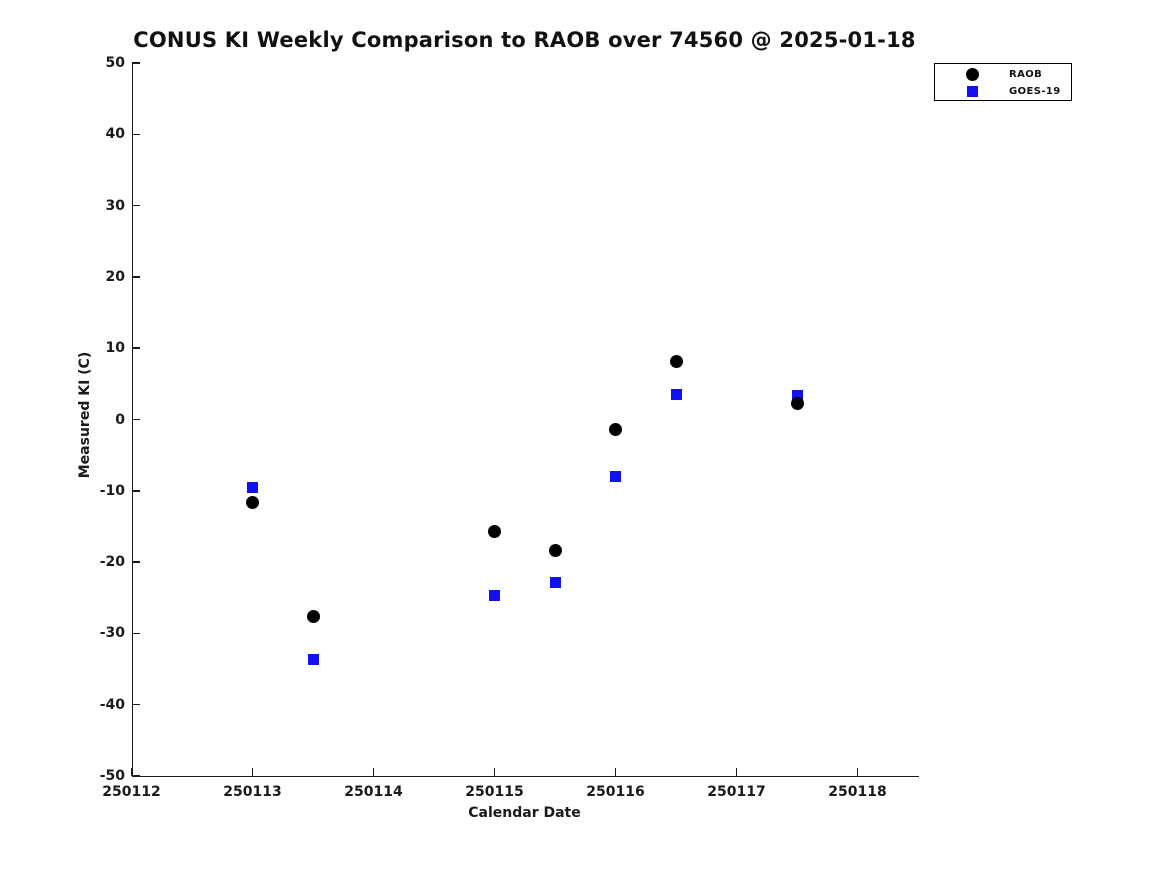 This screenshot has width=1167, height=875. What do you see at coordinates (857, 792) in the screenshot?
I see `x-tick-label: 250118` at bounding box center [857, 792].